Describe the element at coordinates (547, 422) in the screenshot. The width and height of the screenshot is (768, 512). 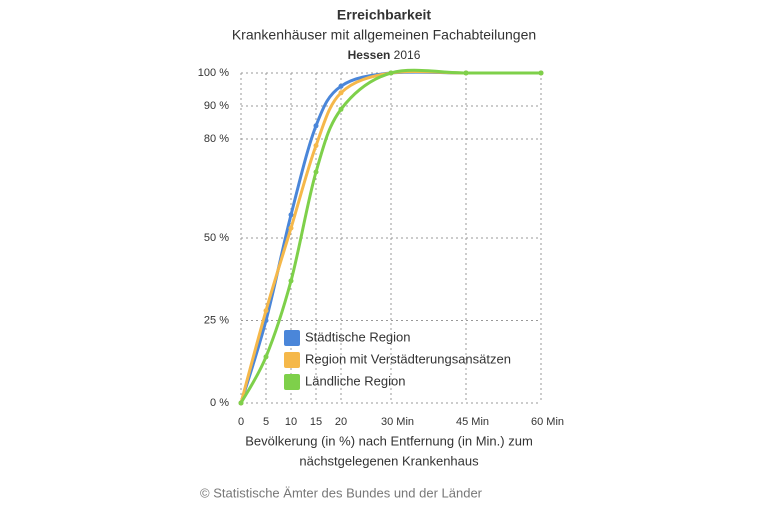
I see `x-tick-label: 60 Min` at that location.